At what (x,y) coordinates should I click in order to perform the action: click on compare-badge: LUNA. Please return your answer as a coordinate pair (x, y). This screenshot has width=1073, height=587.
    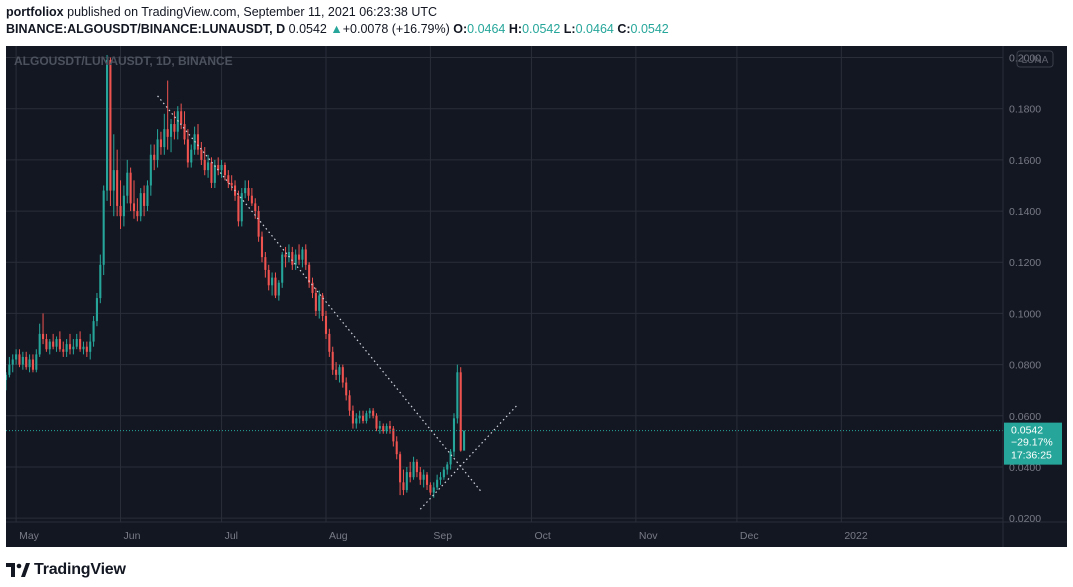
    Looking at the image, I should click on (1035, 59).